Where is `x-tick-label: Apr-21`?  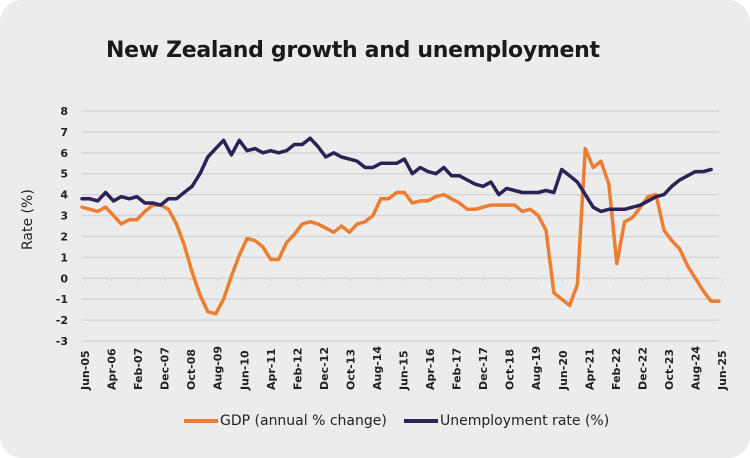 x-tick-label: Apr-21 is located at coordinates (589, 369).